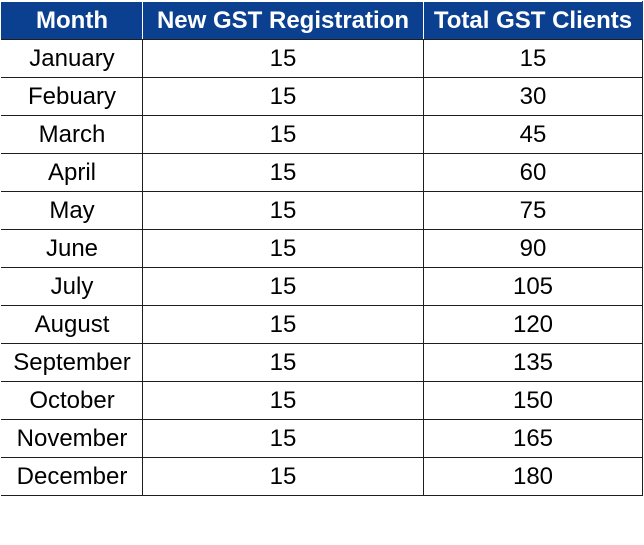 This screenshot has height=545, width=644. I want to click on table-row: March 15 45, so click(322, 134).